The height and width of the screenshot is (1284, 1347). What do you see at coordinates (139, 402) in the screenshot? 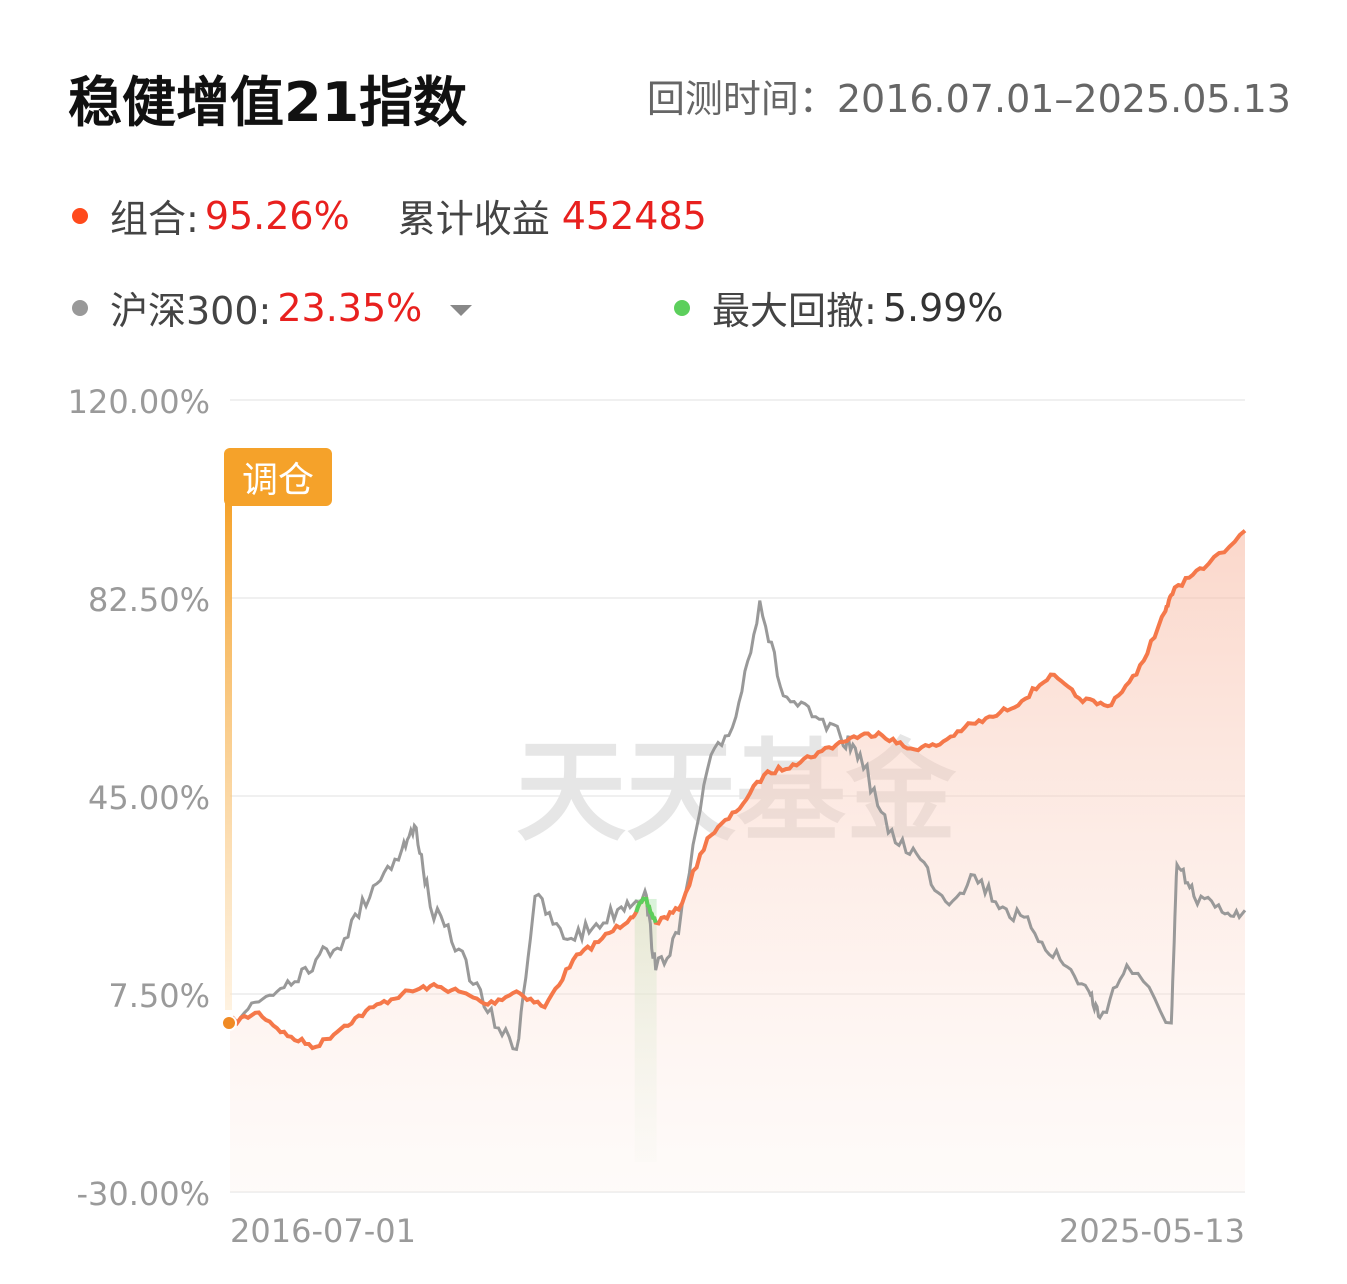
I see `y-tick-label: 120.00%` at bounding box center [139, 402].